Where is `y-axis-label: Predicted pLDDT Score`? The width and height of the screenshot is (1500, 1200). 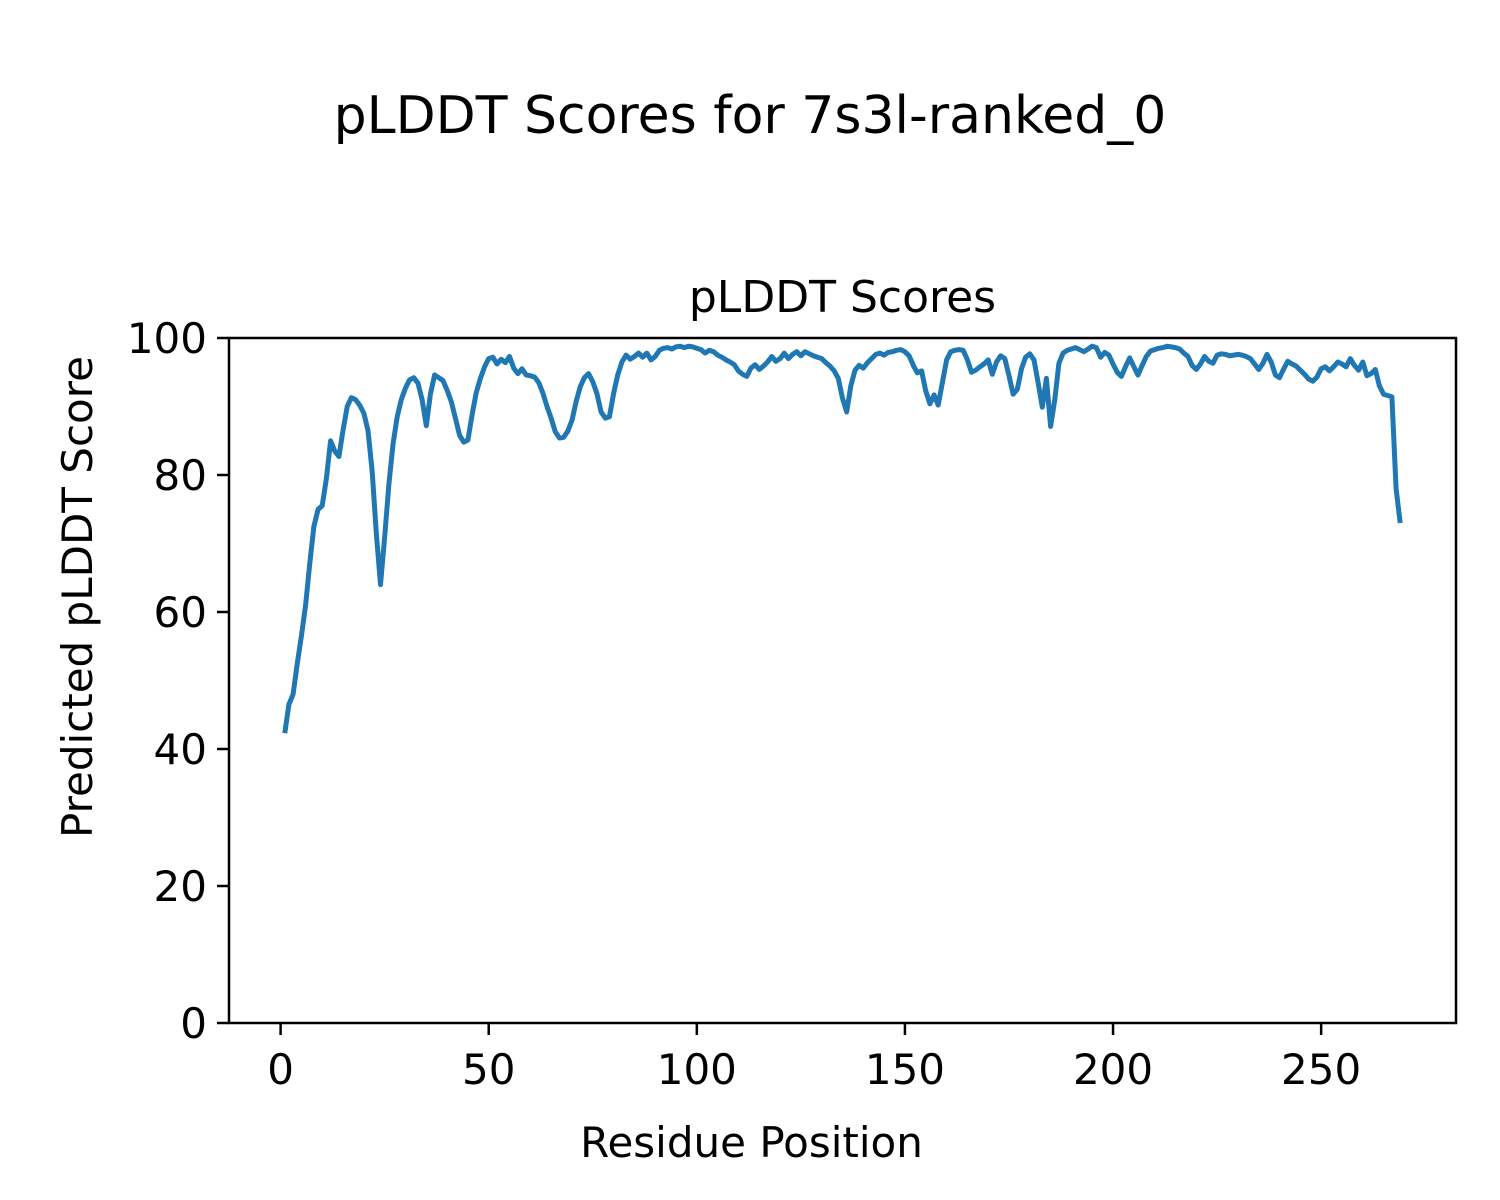
y-axis-label: Predicted pLDDT Score is located at coordinates (77, 597).